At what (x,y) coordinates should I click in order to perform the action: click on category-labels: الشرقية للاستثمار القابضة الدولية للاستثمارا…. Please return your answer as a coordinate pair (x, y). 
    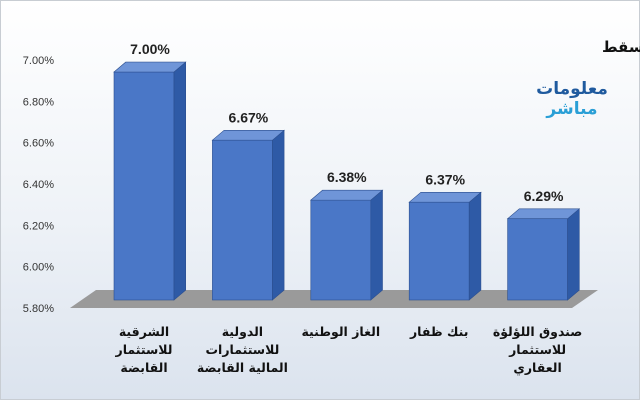
    Looking at the image, I should click on (349, 349).